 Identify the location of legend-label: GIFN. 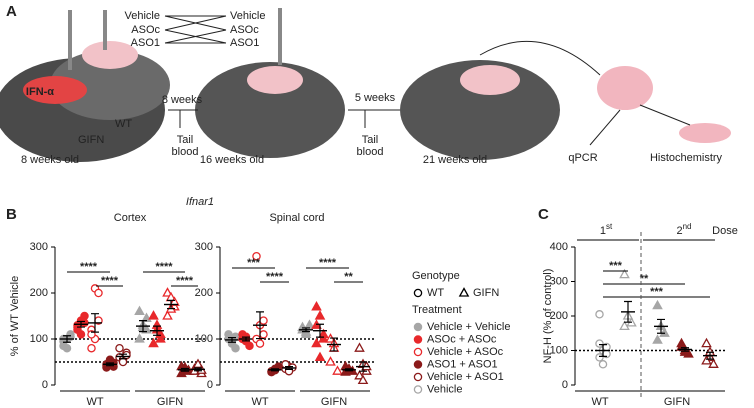
(486, 293).